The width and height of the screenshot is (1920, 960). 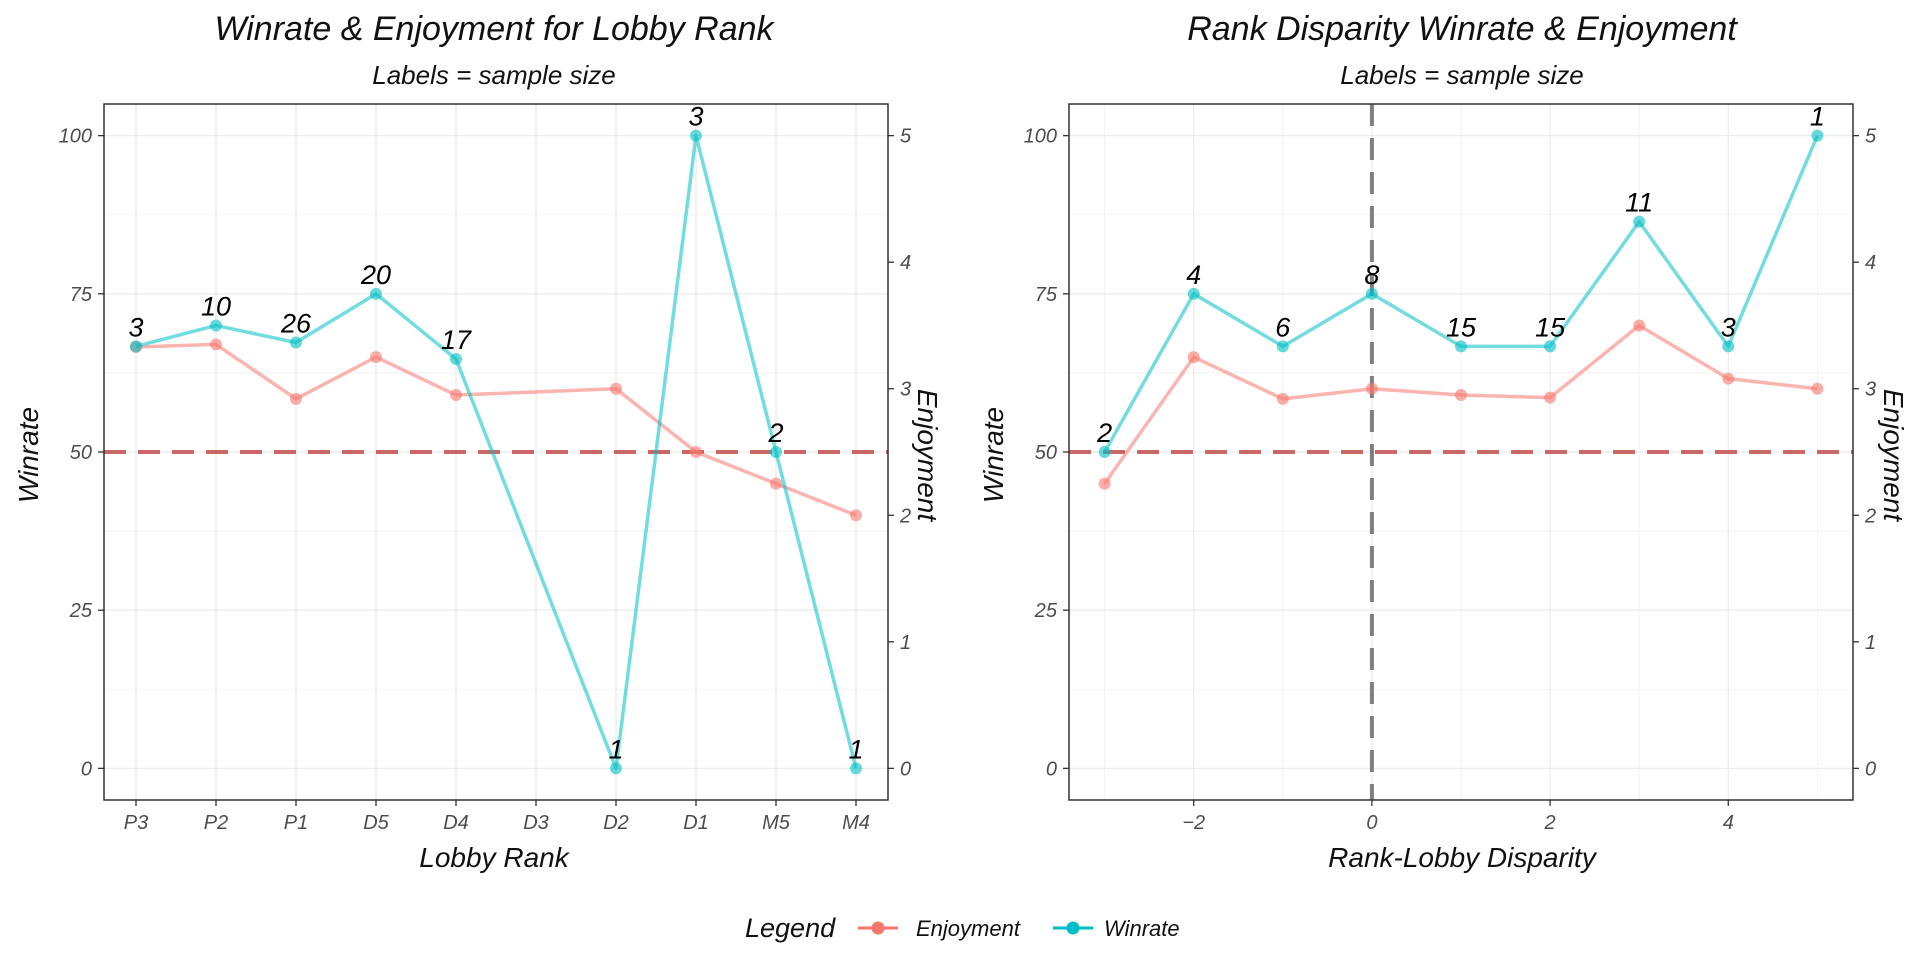 What do you see at coordinates (1639, 203) in the screenshot?
I see `data-label: 11` at bounding box center [1639, 203].